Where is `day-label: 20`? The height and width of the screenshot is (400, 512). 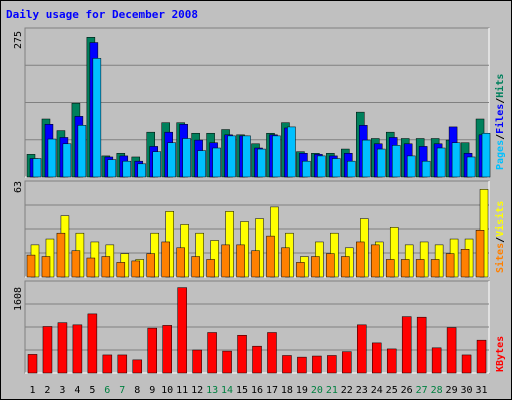
day-label: 20 is located at coordinates (317, 390).